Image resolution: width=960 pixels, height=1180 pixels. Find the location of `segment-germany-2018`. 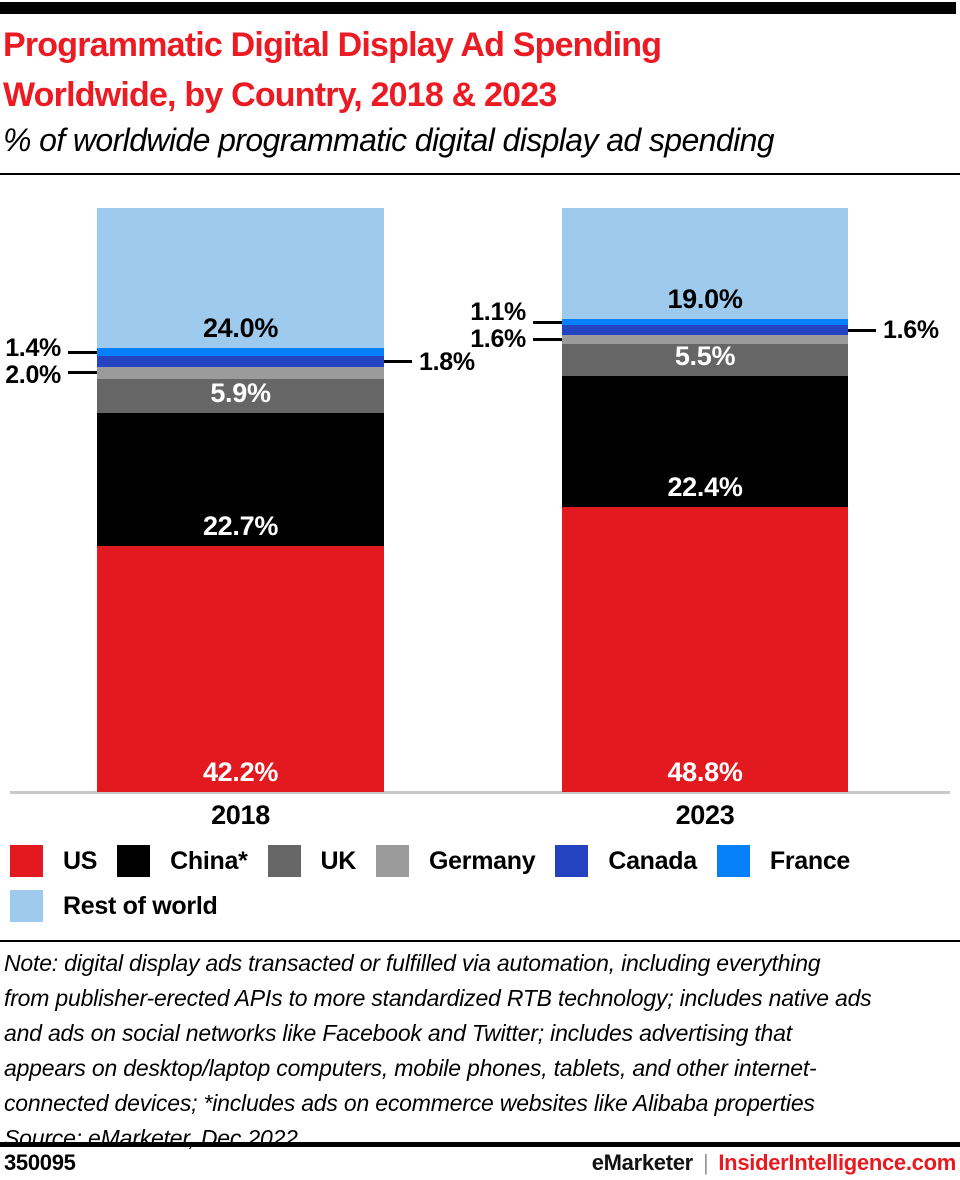

segment-germany-2018 is located at coordinates (240, 372).